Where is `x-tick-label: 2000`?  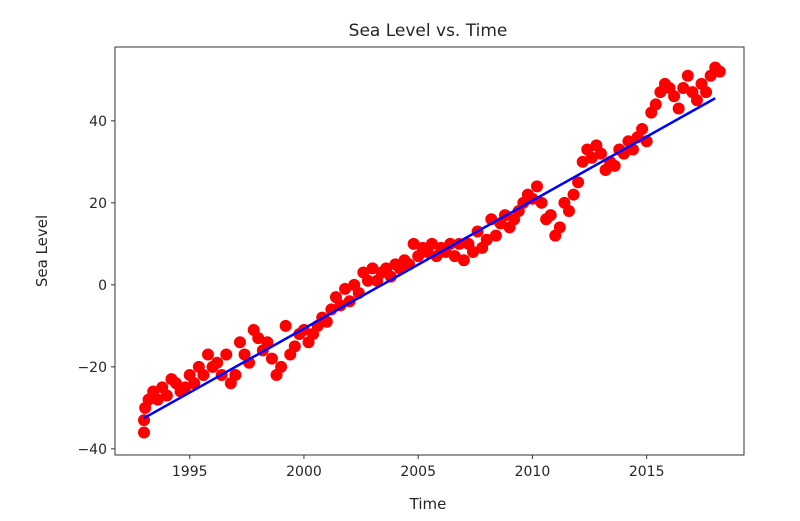
x-tick-label: 2000 is located at coordinates (304, 472).